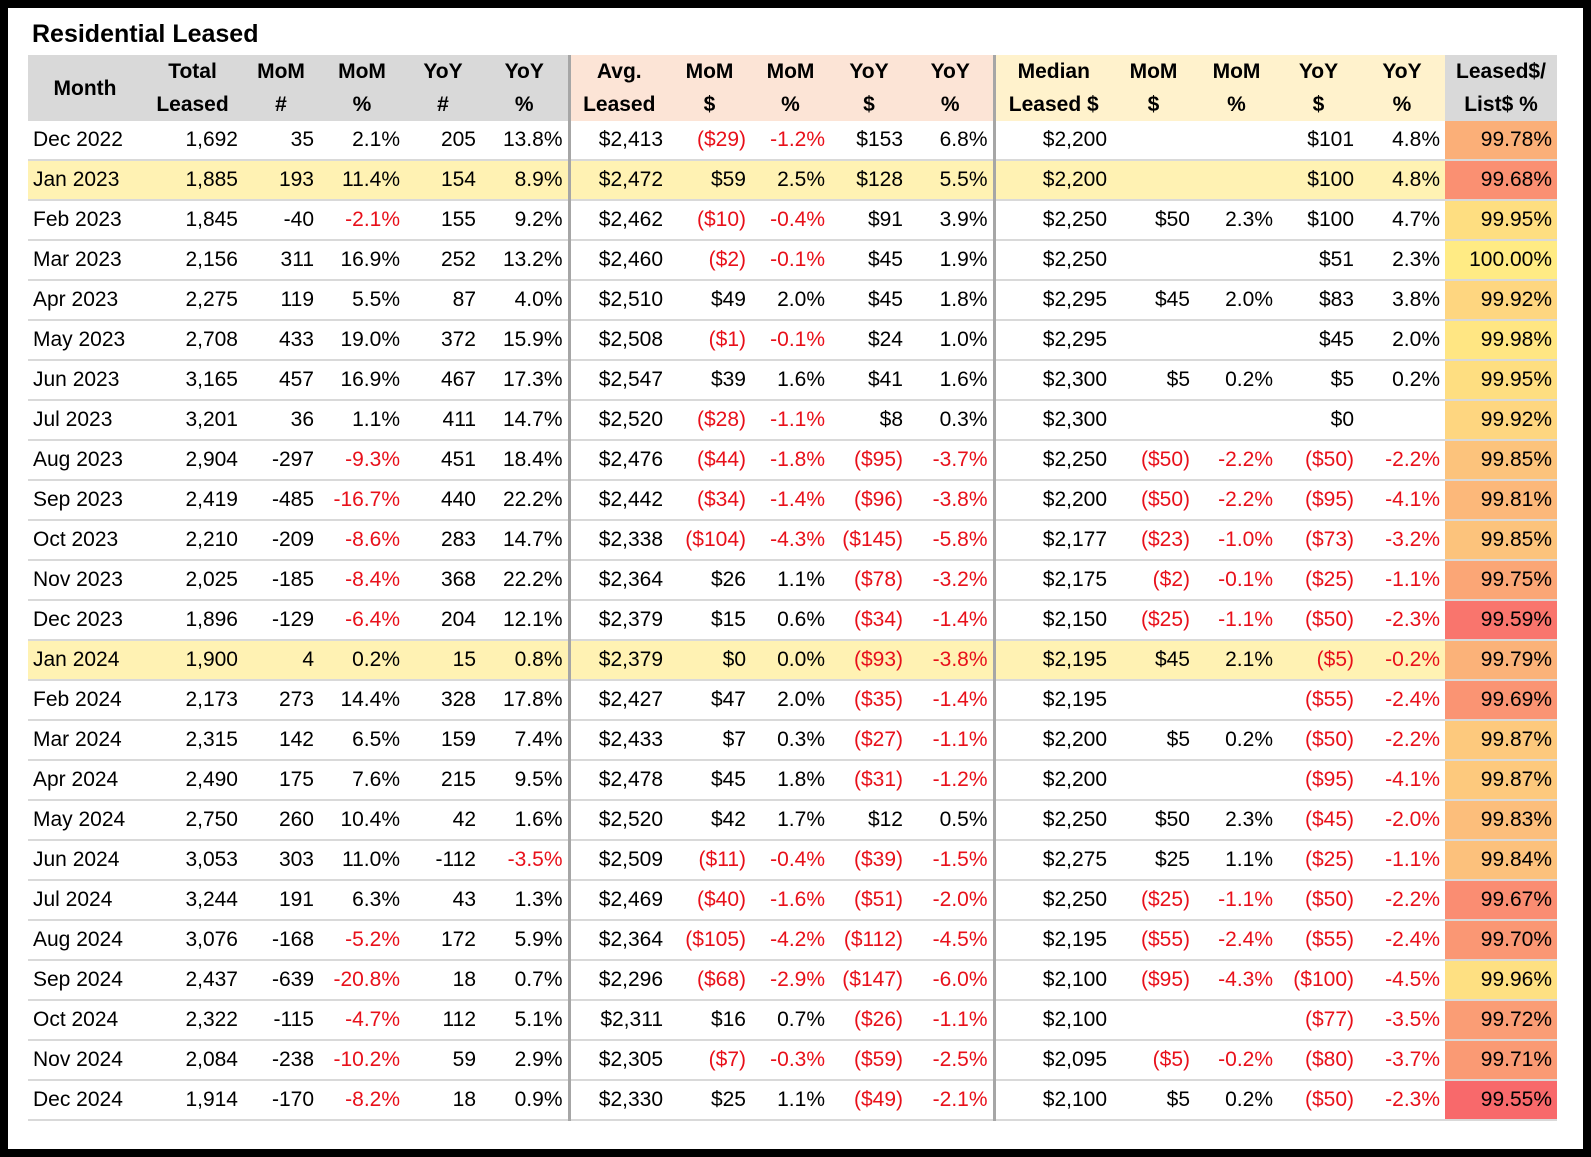 The image size is (1591, 1157). What do you see at coordinates (951, 860) in the screenshot?
I see `value-cell: -1.5%` at bounding box center [951, 860].